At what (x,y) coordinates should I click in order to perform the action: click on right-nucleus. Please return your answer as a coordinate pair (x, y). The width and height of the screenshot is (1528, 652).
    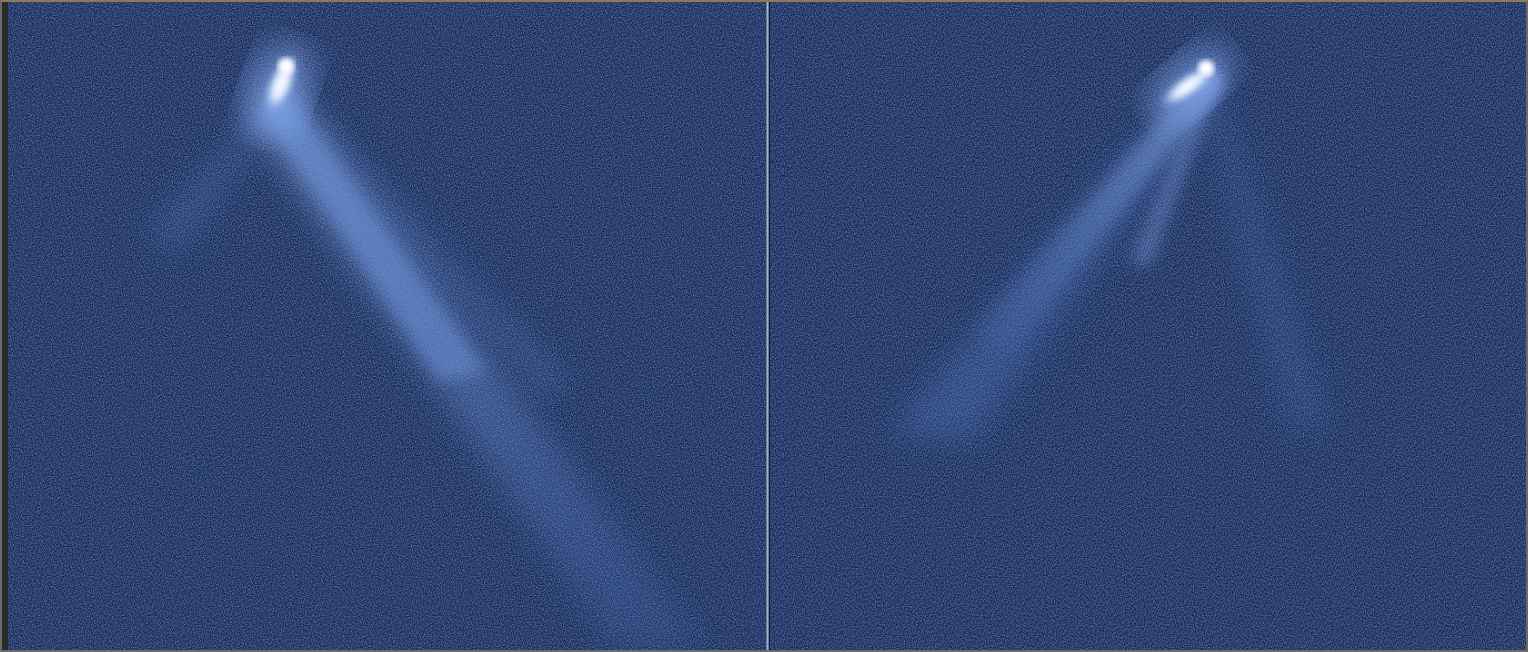
    Looking at the image, I should click on (1190, 84).